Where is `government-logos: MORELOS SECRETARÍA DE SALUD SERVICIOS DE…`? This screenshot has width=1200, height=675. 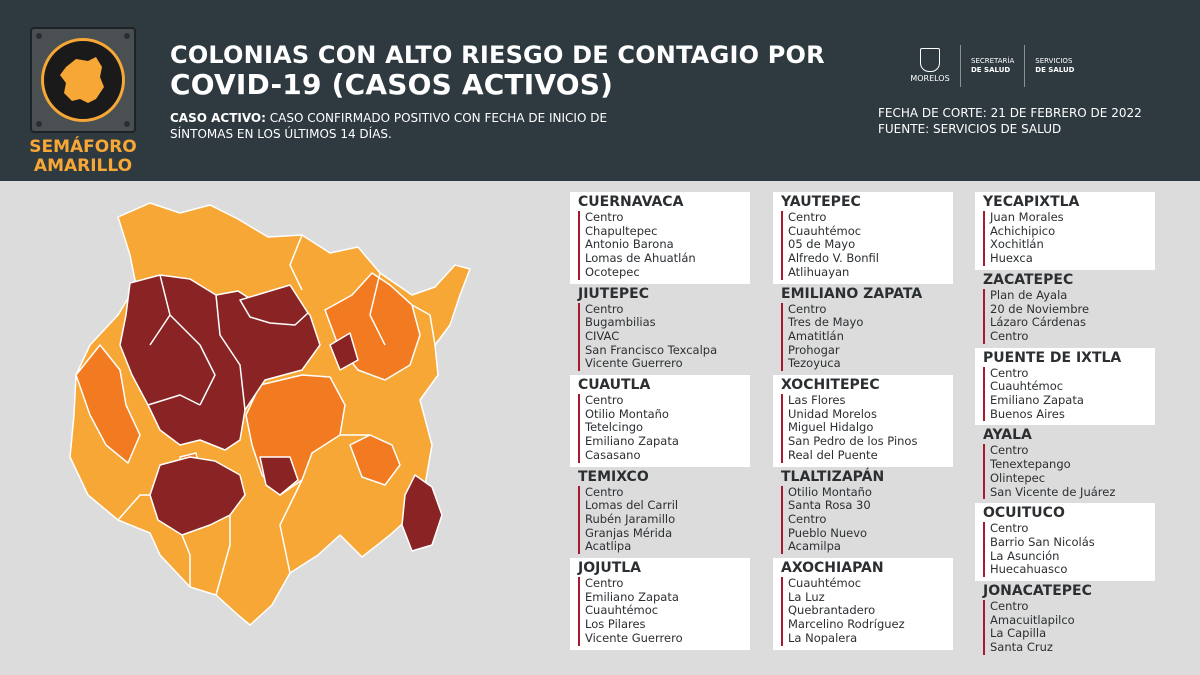
government-logos: MORELOS SECRETARÍA DE SALUD SERVICIOS DE… is located at coordinates (992, 66).